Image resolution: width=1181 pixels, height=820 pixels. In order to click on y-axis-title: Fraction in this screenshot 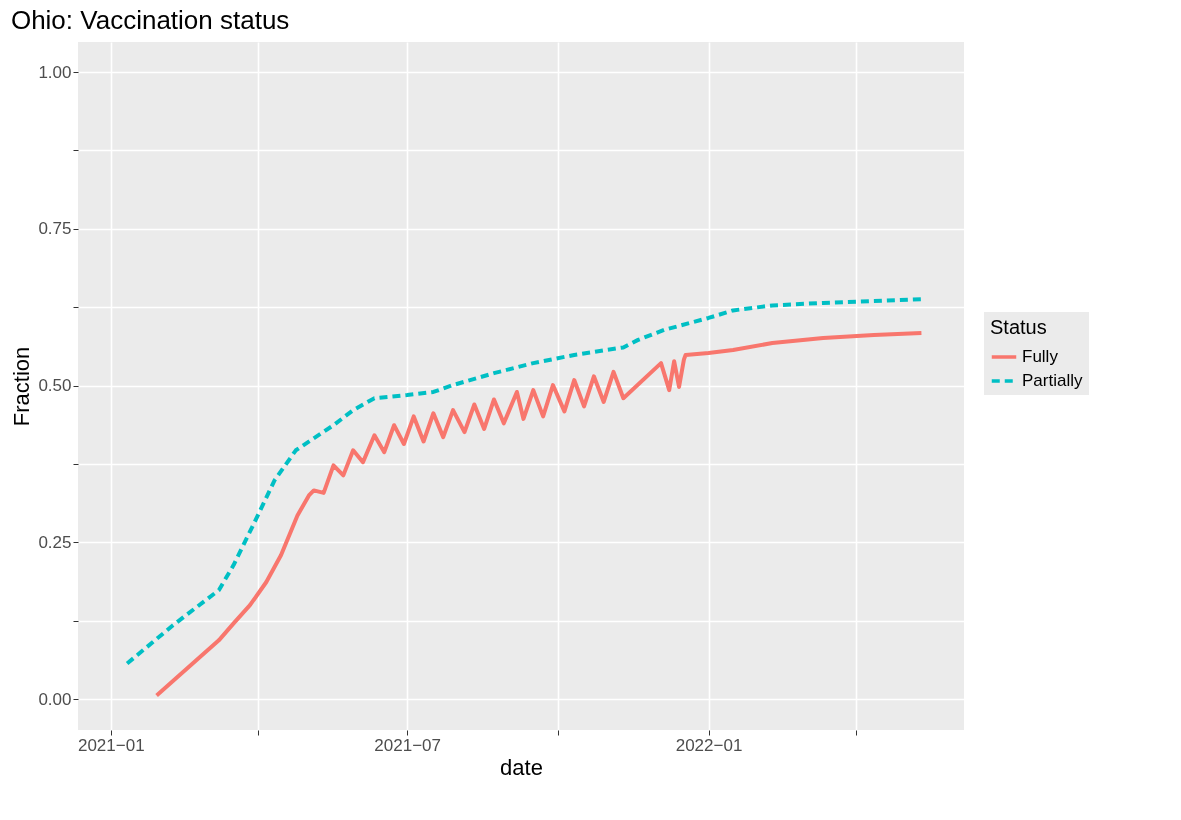, I will do `click(22, 386)`.